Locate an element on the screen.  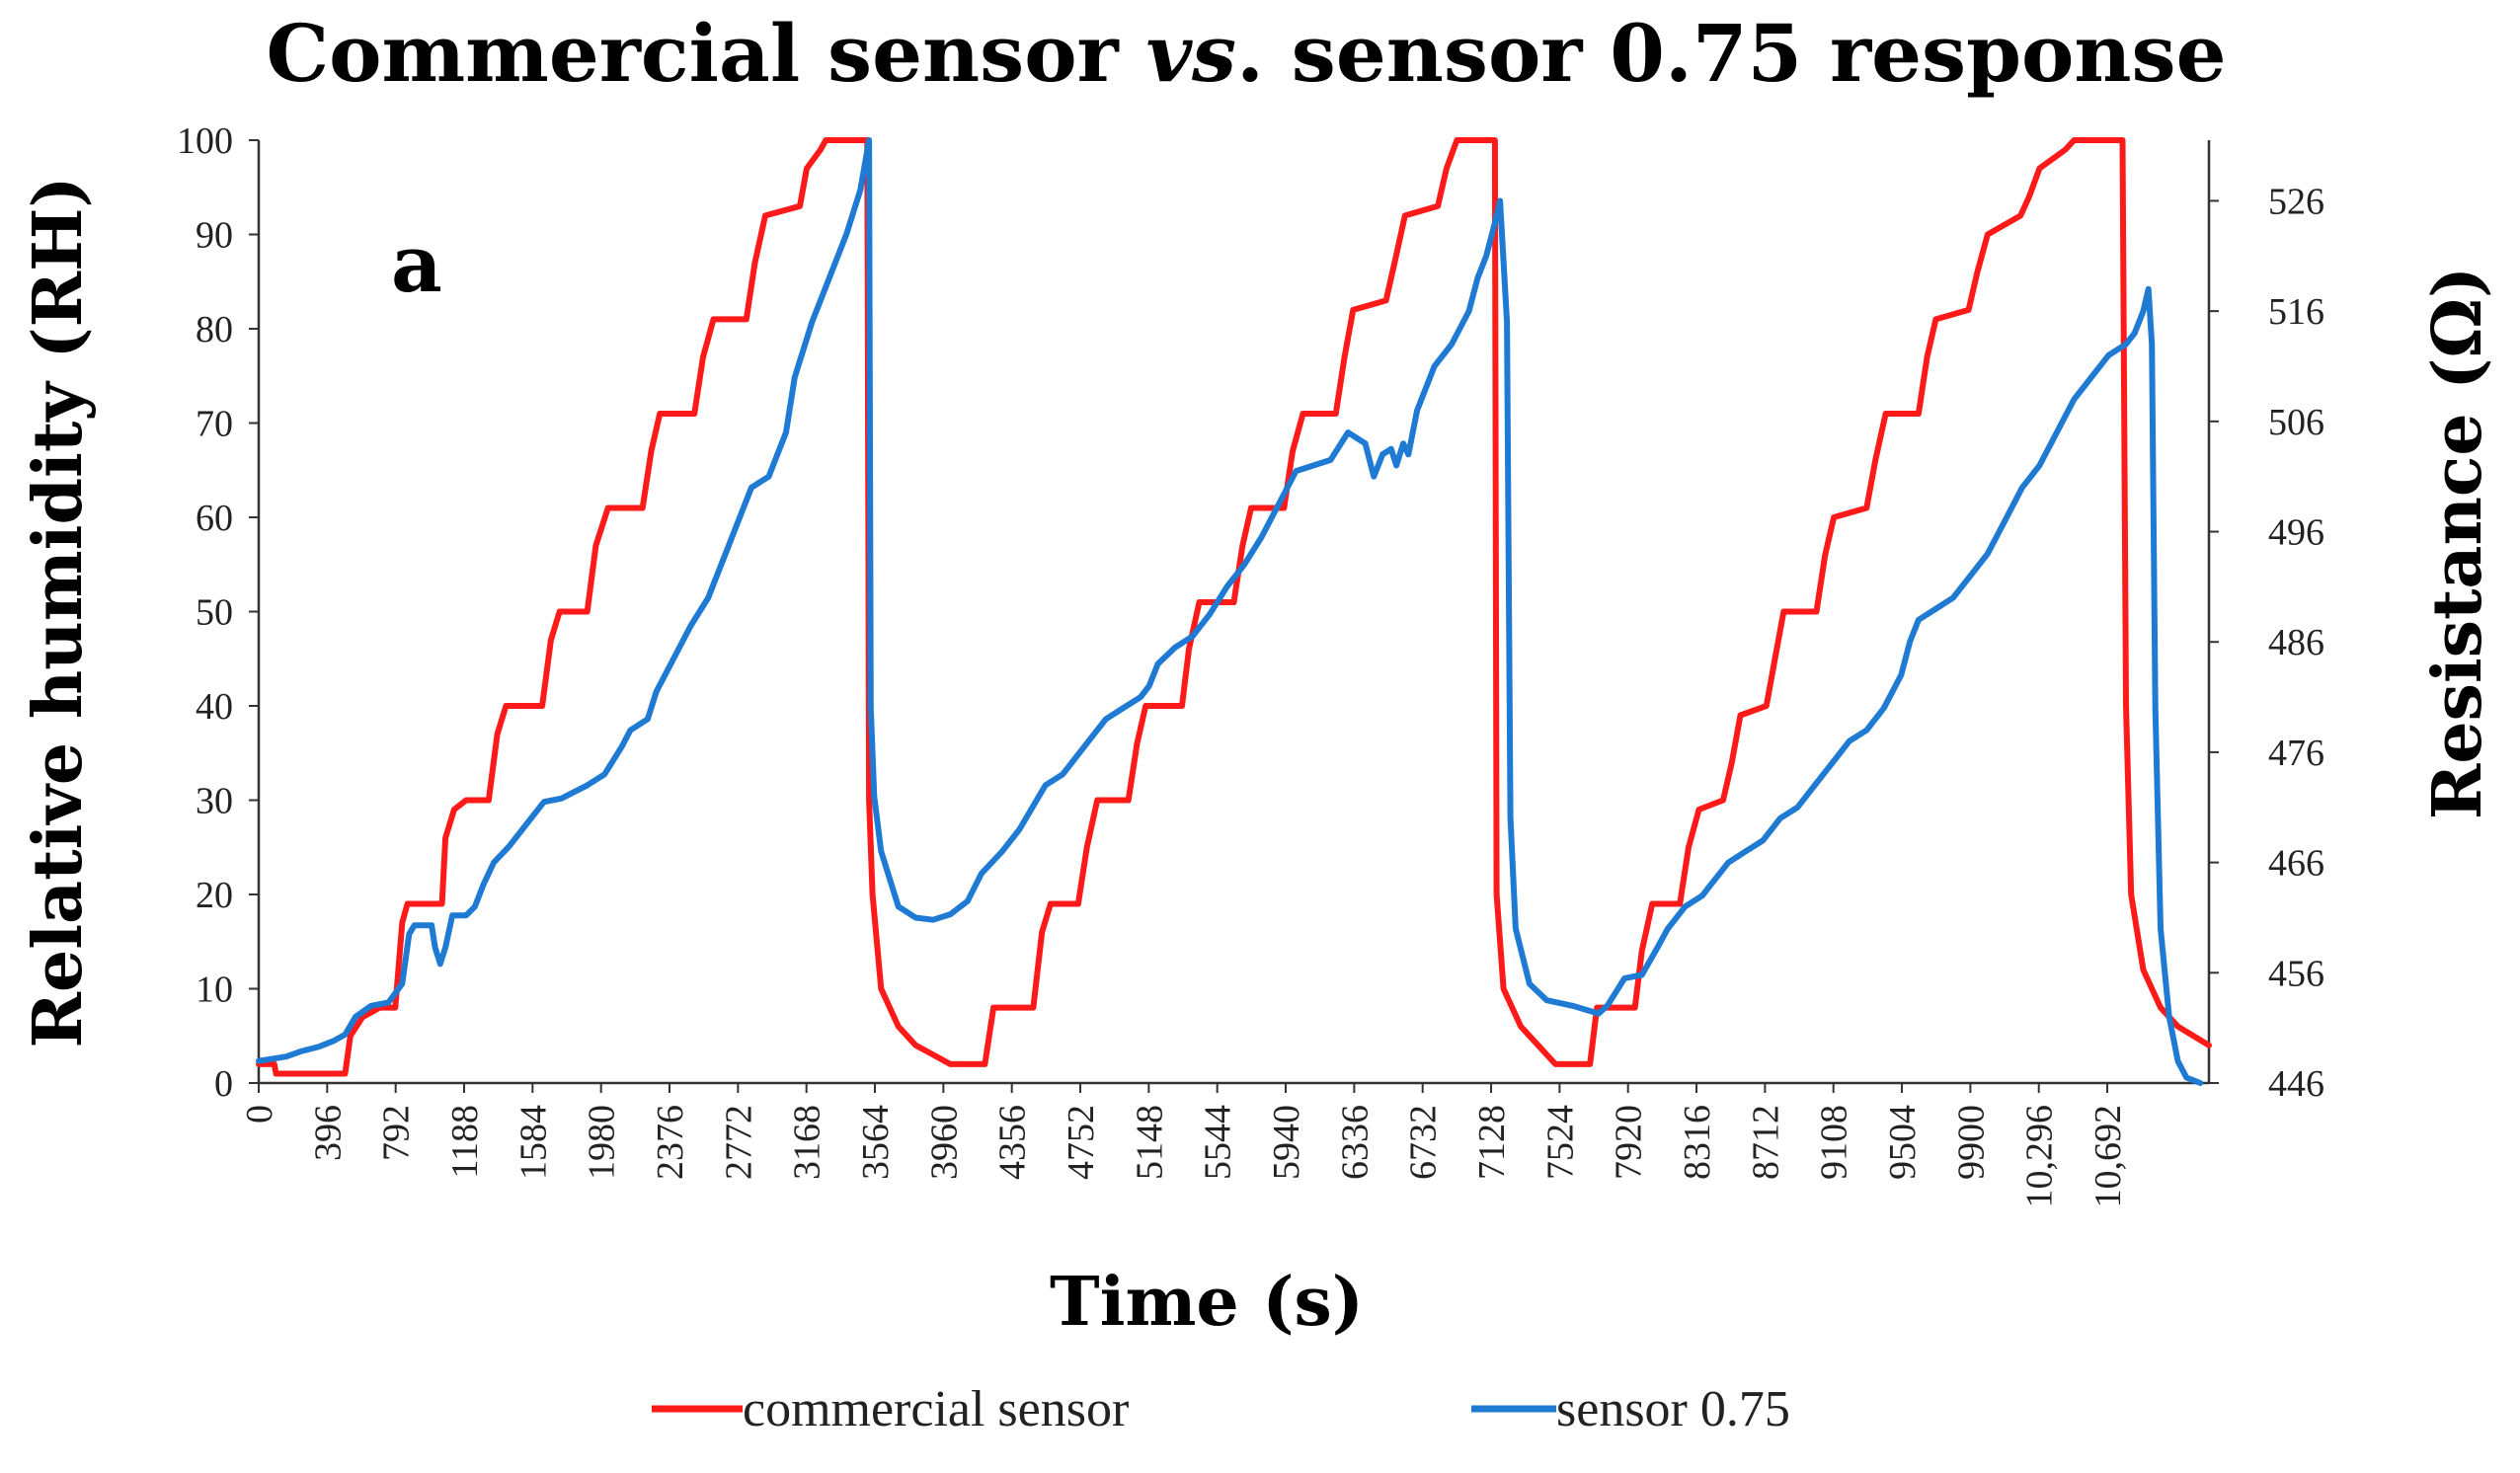
chart-title-prefix: Commercial sensor is located at coordinates (706, 53).